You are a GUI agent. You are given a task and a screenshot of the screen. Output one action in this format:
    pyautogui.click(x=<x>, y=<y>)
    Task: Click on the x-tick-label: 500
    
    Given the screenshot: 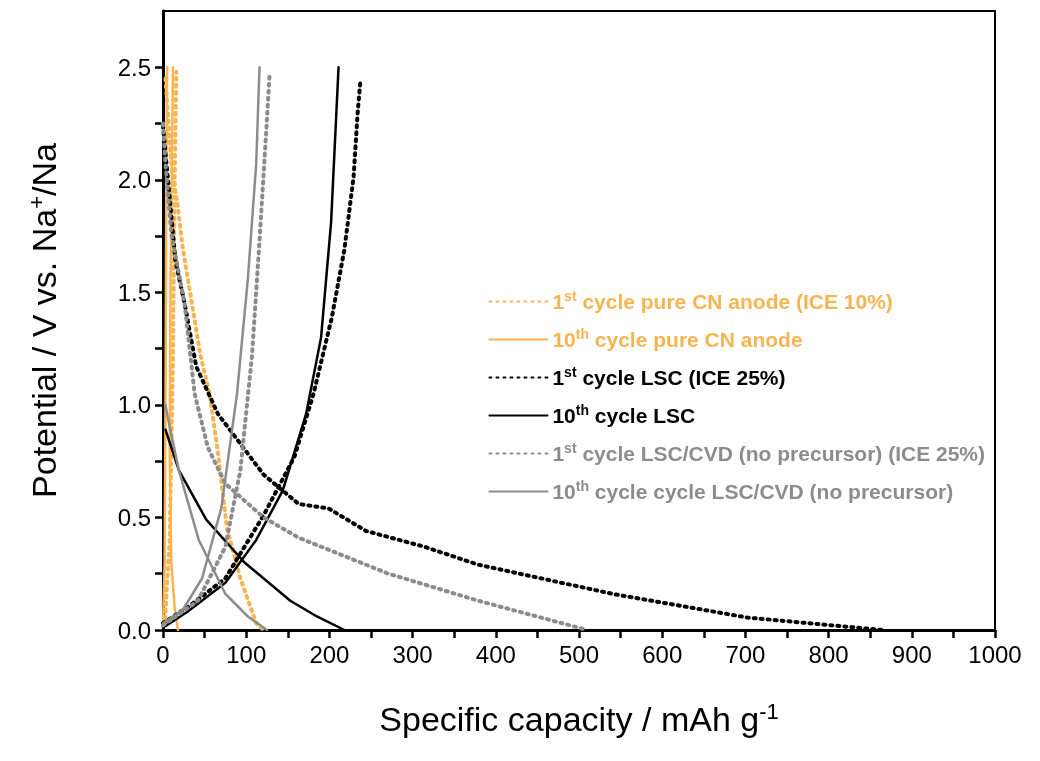 What is the action you would take?
    pyautogui.click(x=579, y=654)
    